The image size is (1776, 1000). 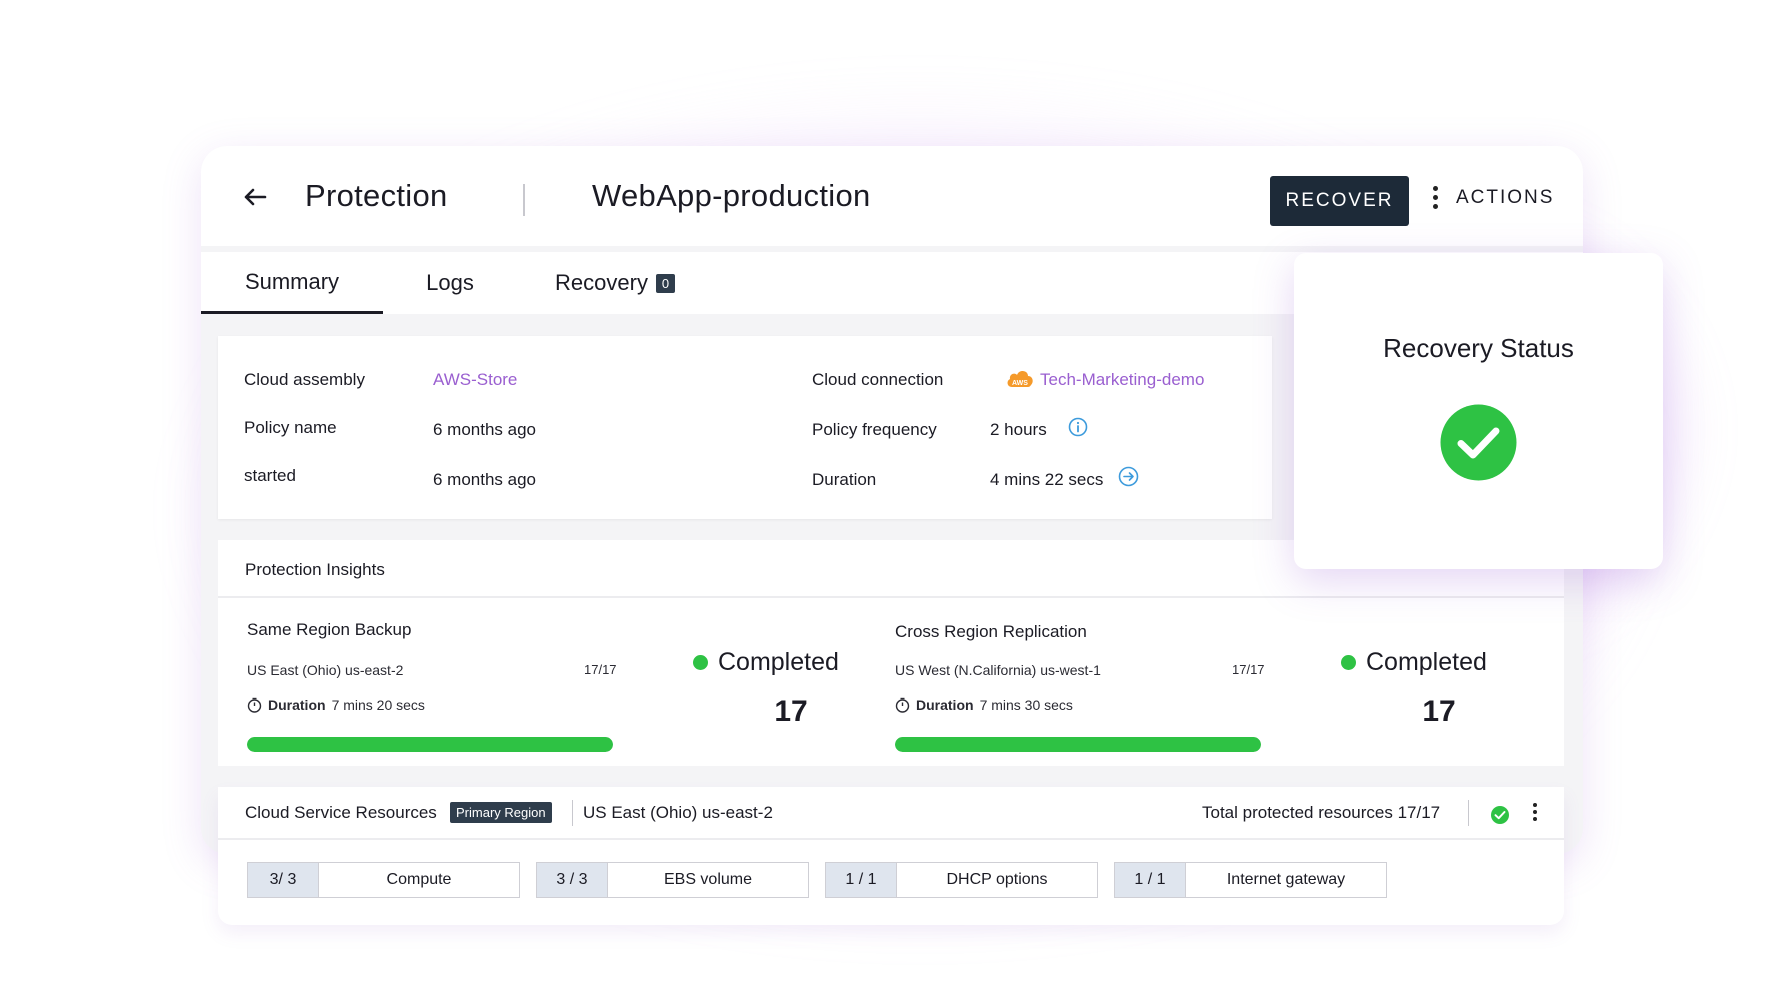 What do you see at coordinates (283, 880) in the screenshot?
I see `resource-count: 3/ 3` at bounding box center [283, 880].